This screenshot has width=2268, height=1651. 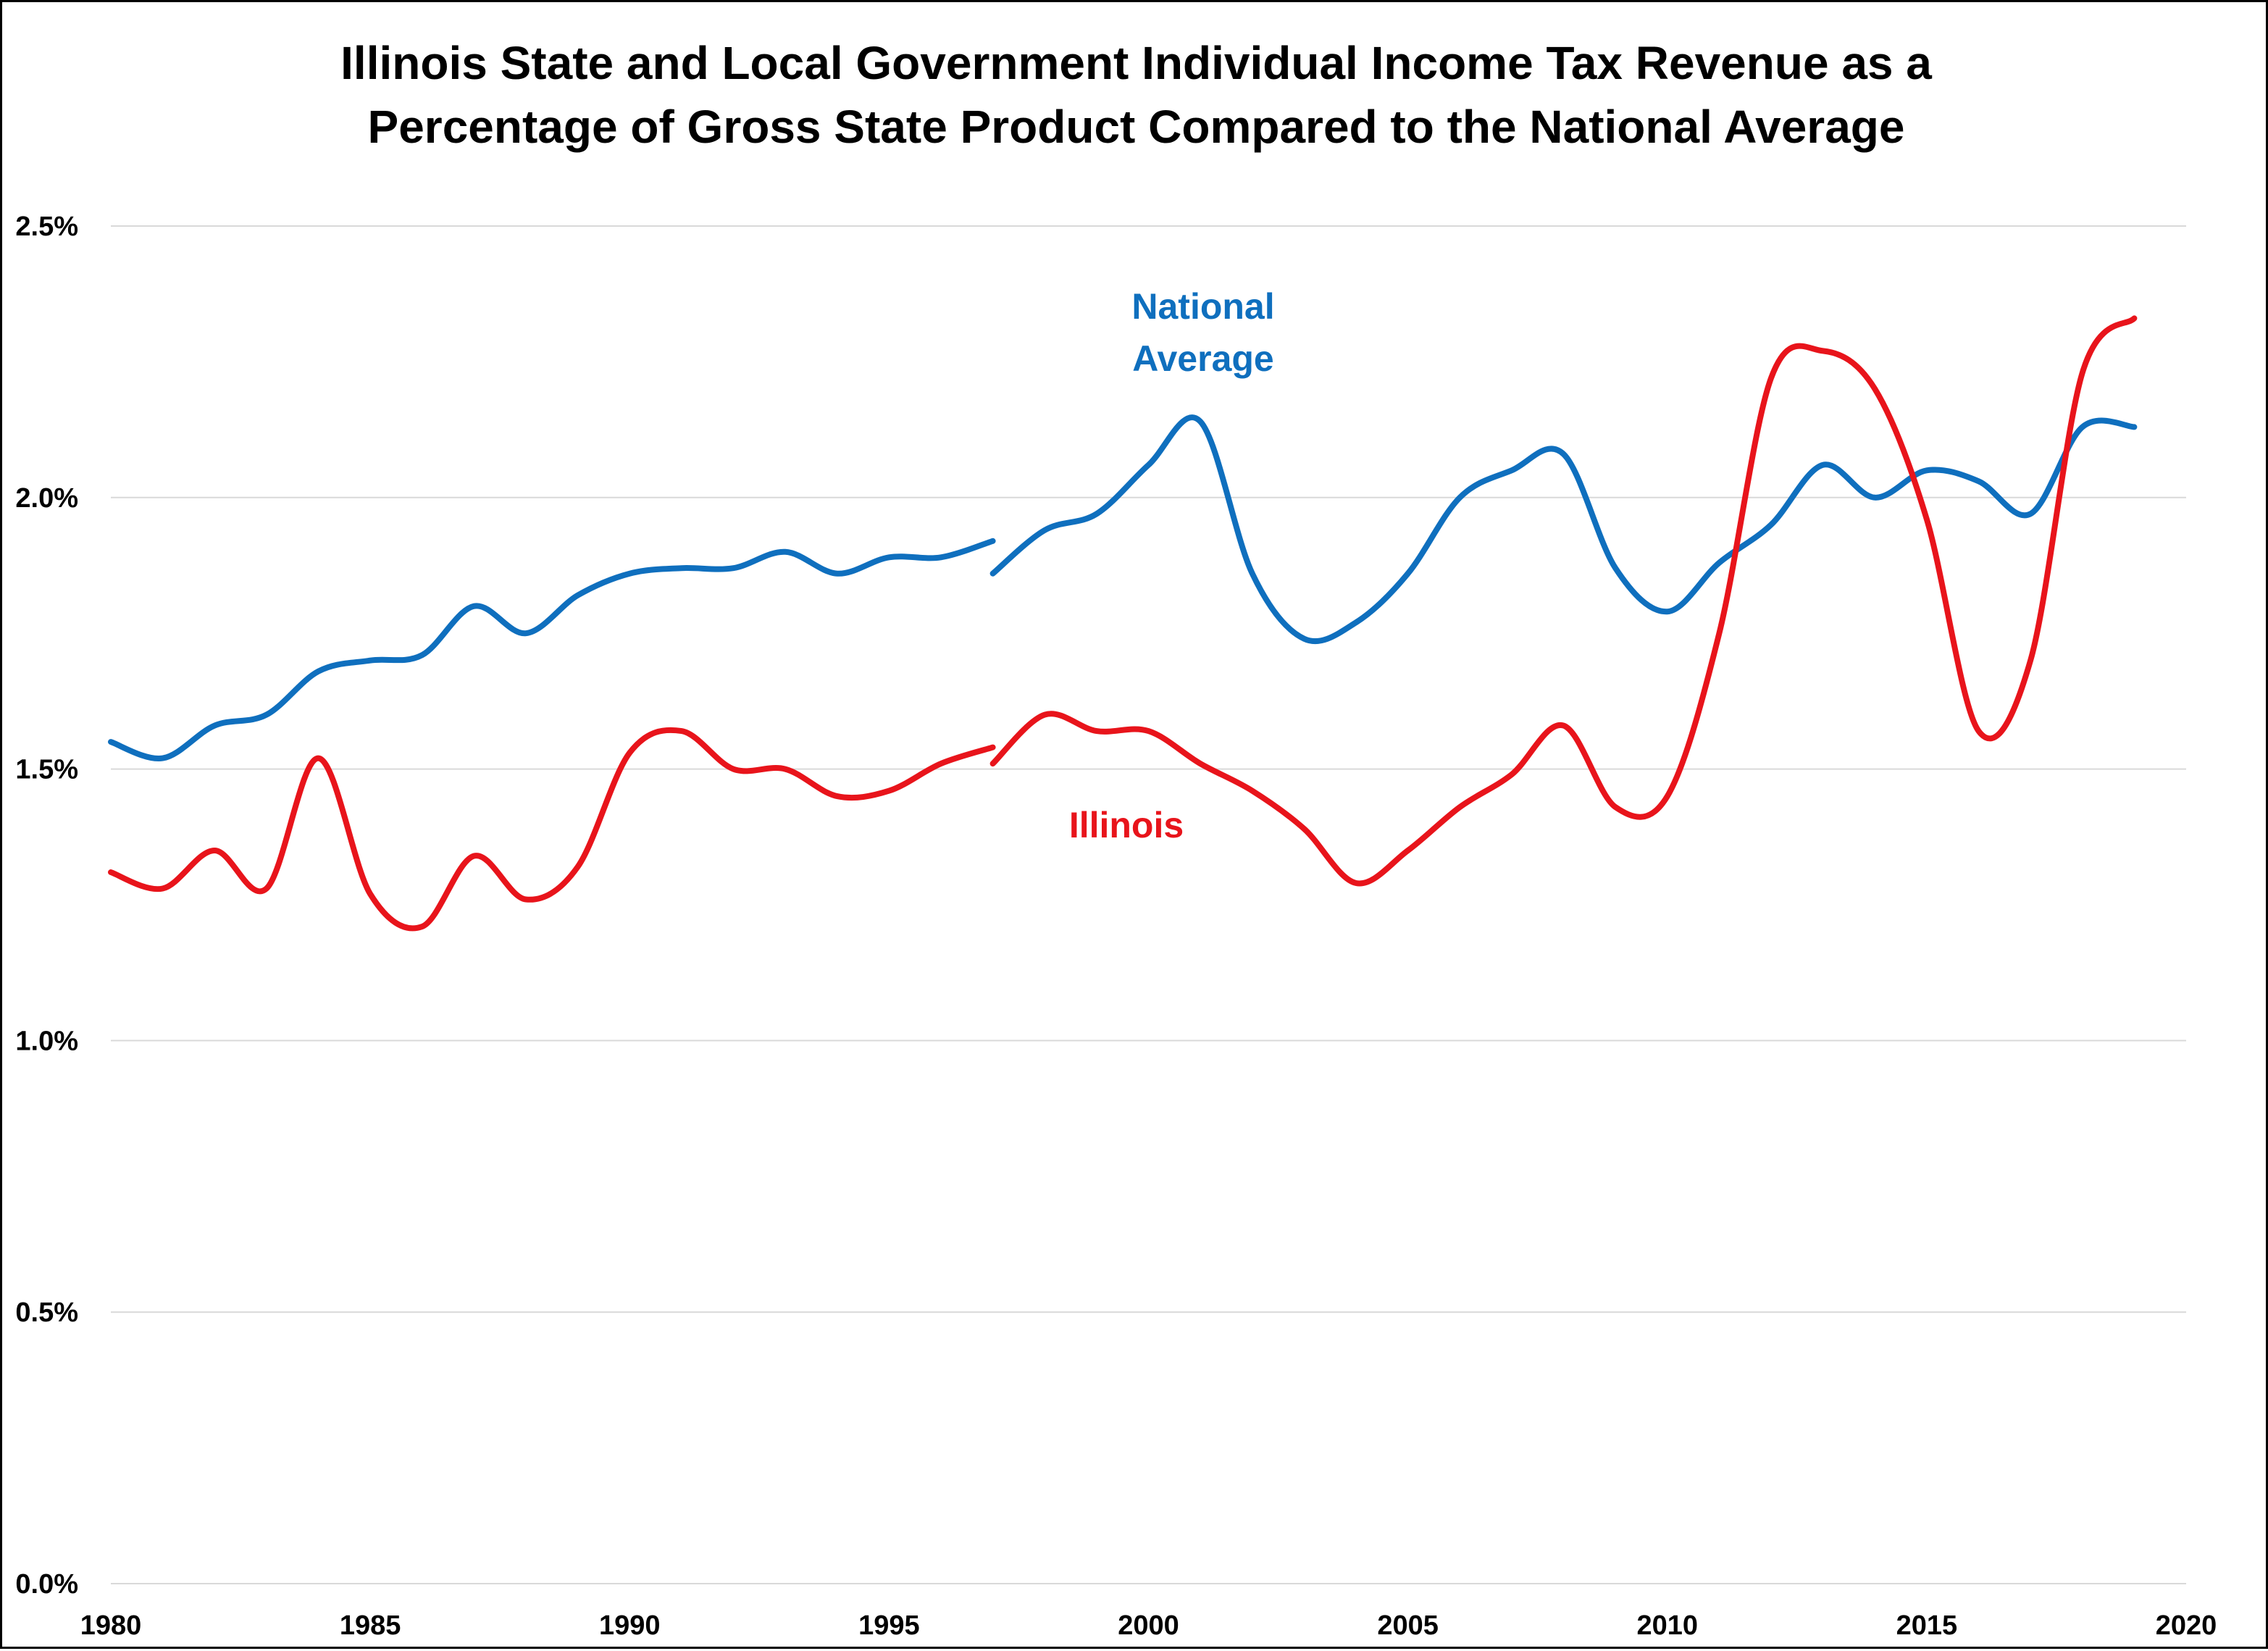 I want to click on x-tick-label: 2020, so click(x=2187, y=1626).